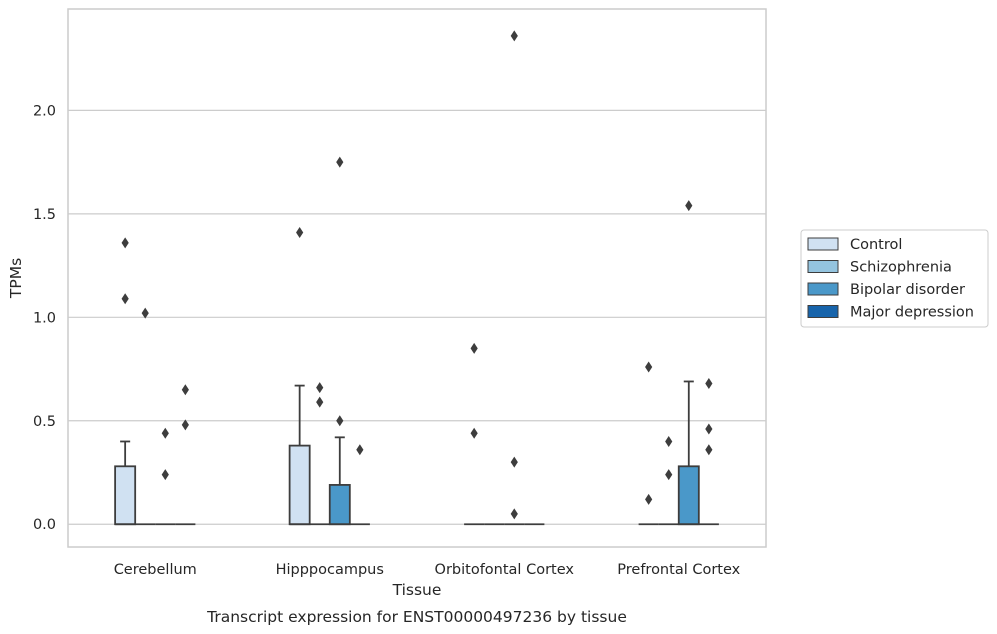 Image resolution: width=997 pixels, height=634 pixels. I want to click on y-tick-label: 1.0, so click(44, 318).